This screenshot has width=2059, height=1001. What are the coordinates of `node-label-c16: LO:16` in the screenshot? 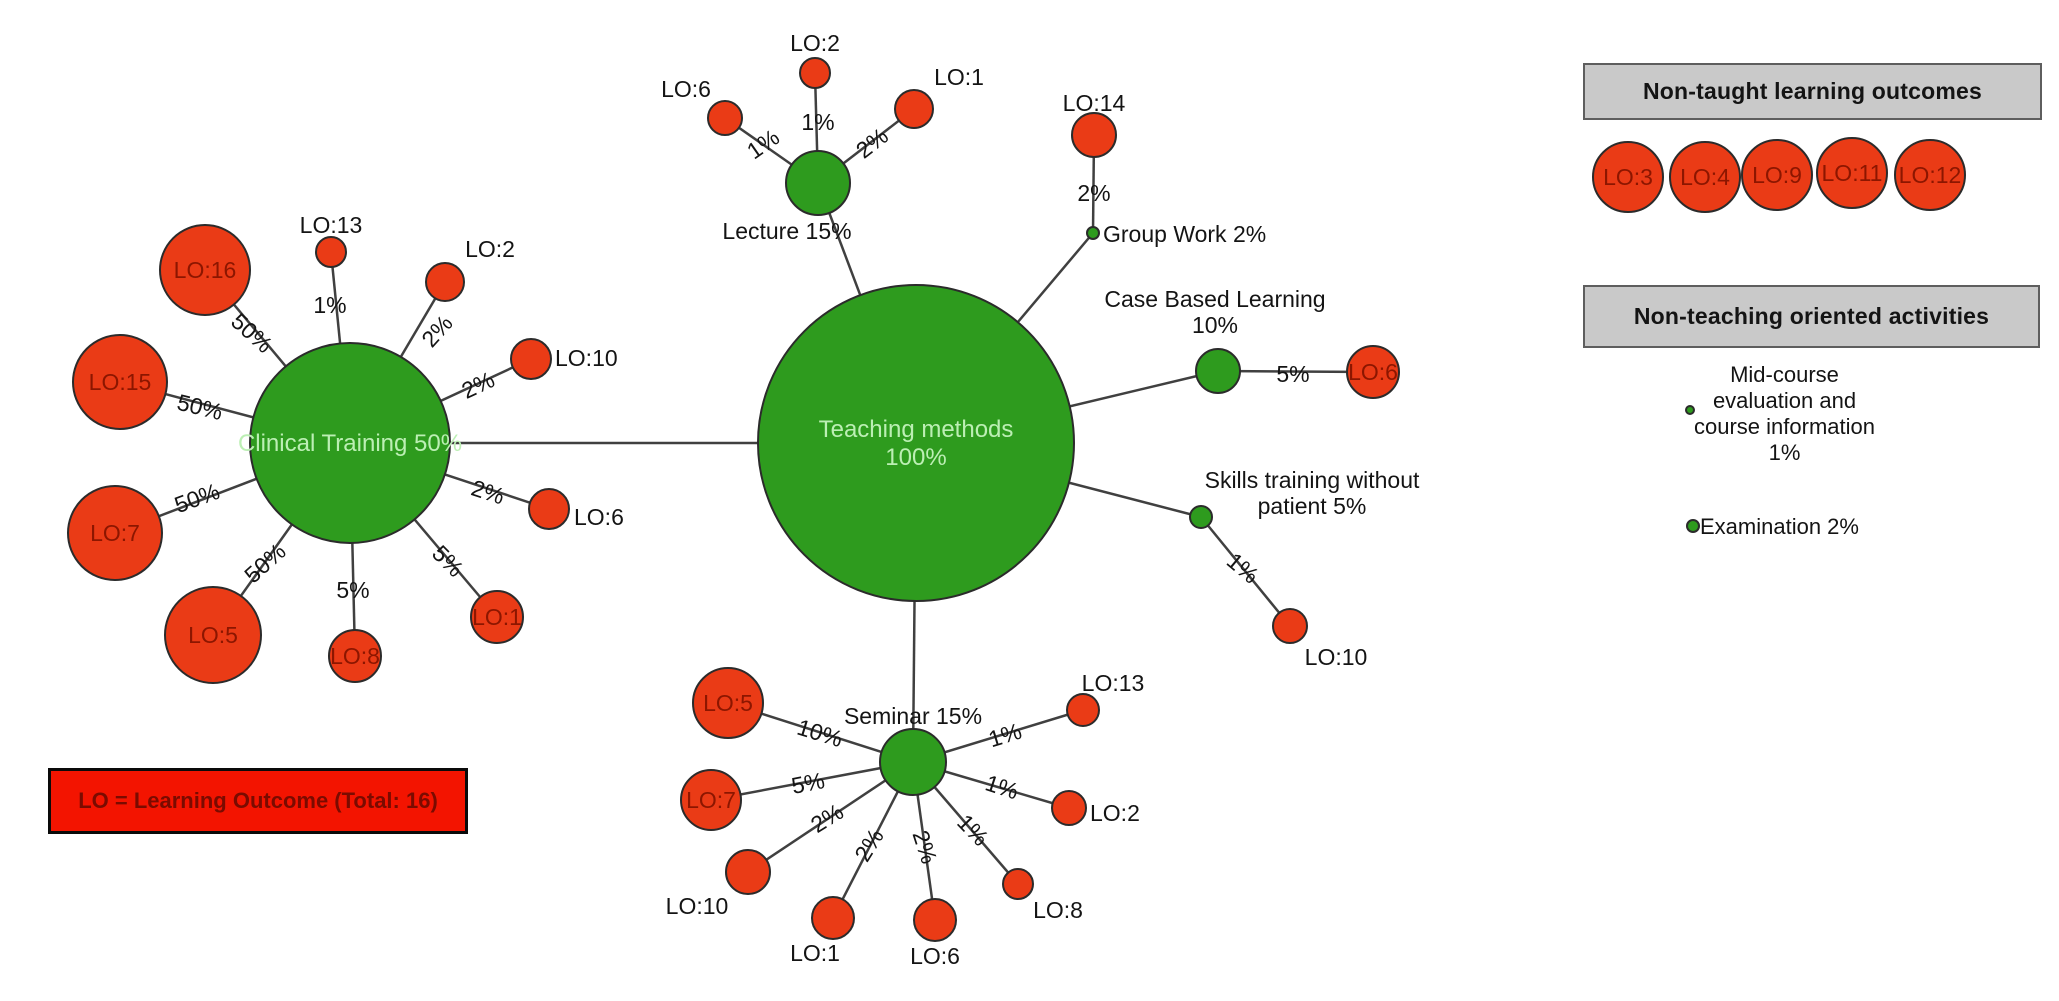 It's located at (205, 270).